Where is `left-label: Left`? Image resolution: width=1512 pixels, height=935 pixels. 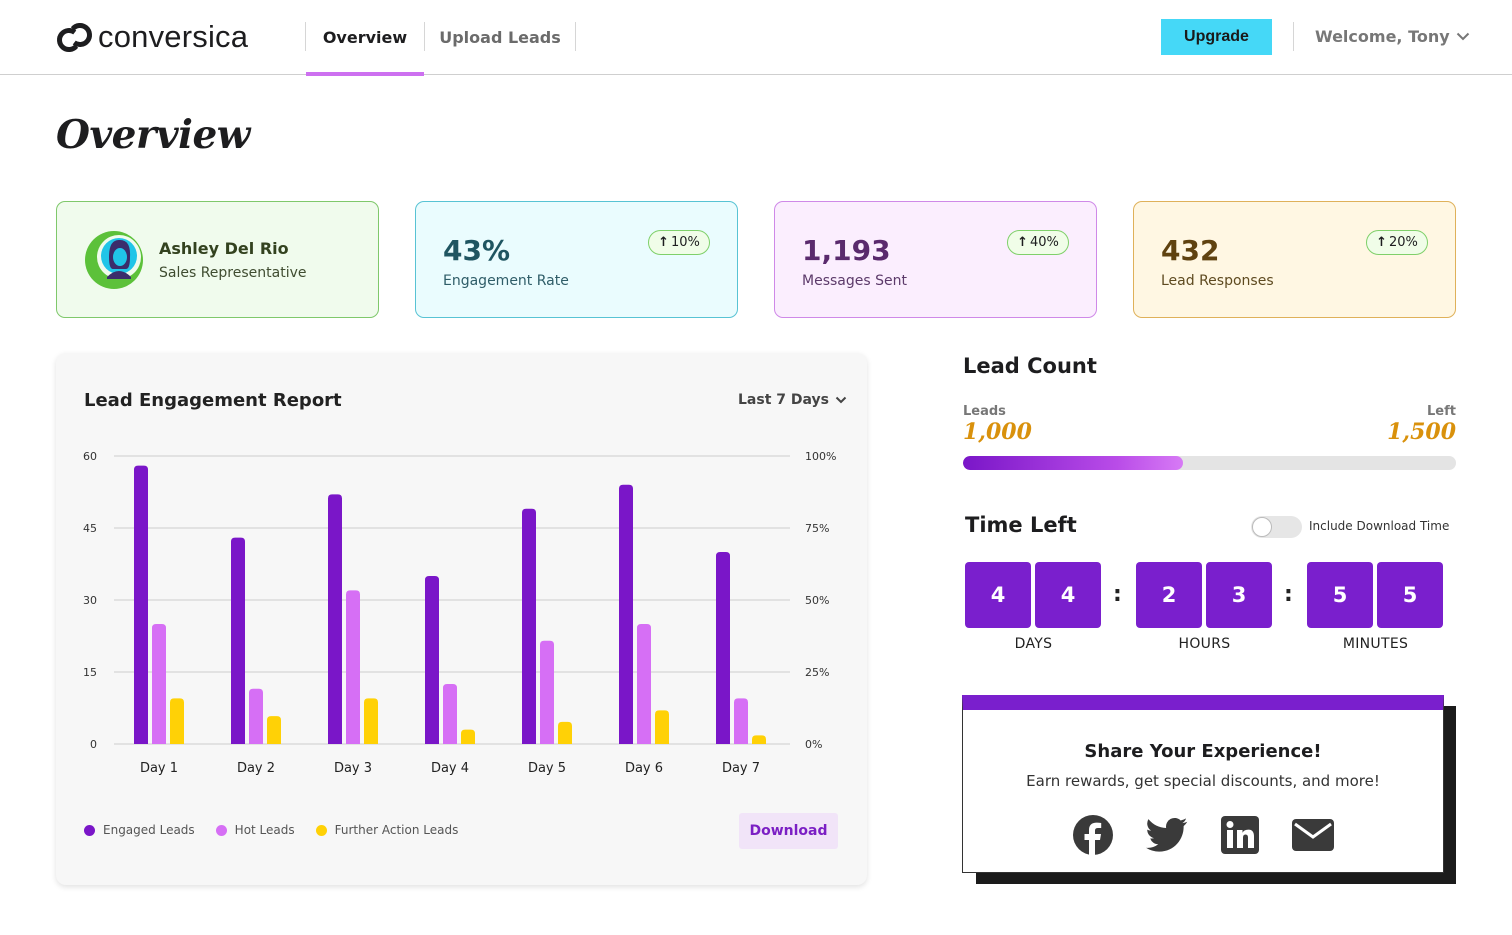 left-label: Left is located at coordinates (1441, 411).